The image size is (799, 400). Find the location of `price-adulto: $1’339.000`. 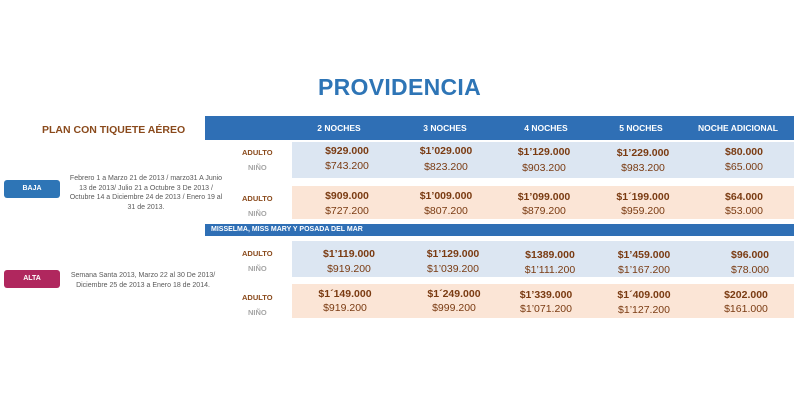

price-adulto: $1’339.000 is located at coordinates (546, 295).